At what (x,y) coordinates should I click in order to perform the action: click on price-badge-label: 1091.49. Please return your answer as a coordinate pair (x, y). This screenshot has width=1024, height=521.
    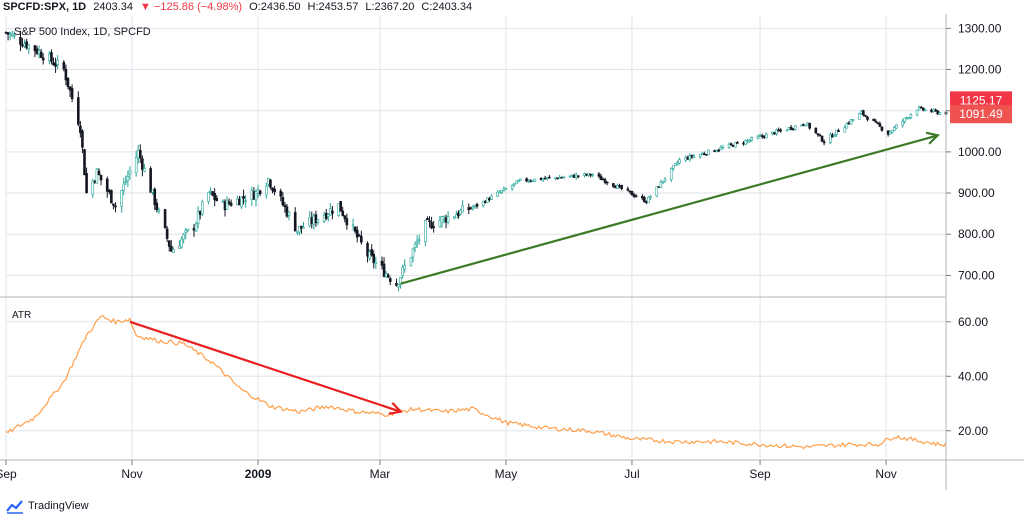
    Looking at the image, I should click on (981, 114).